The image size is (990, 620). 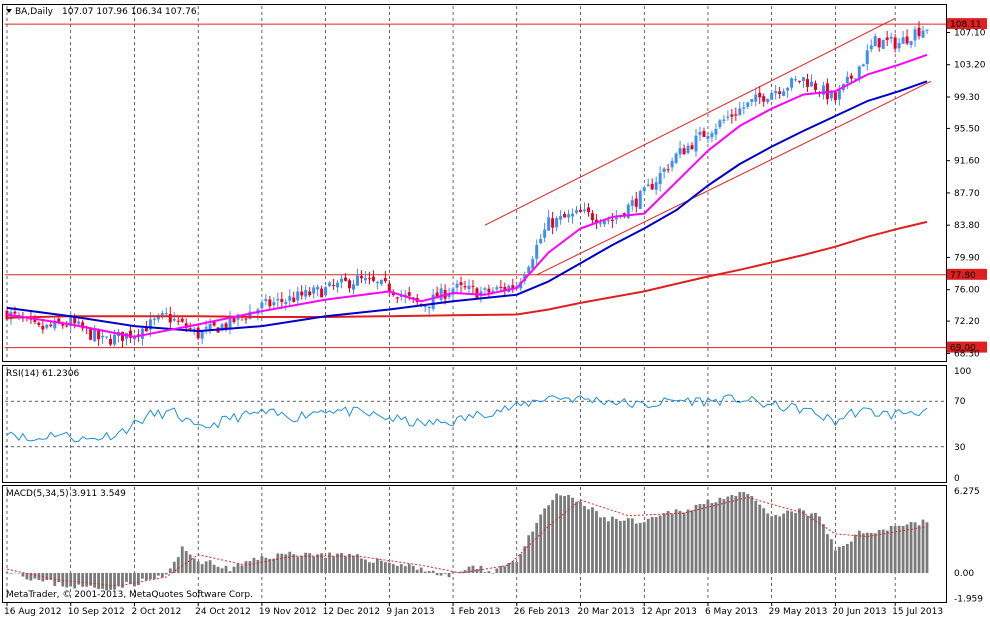 What do you see at coordinates (42, 374) in the screenshot?
I see `rsi-title: RSI(14) 61.2306` at bounding box center [42, 374].